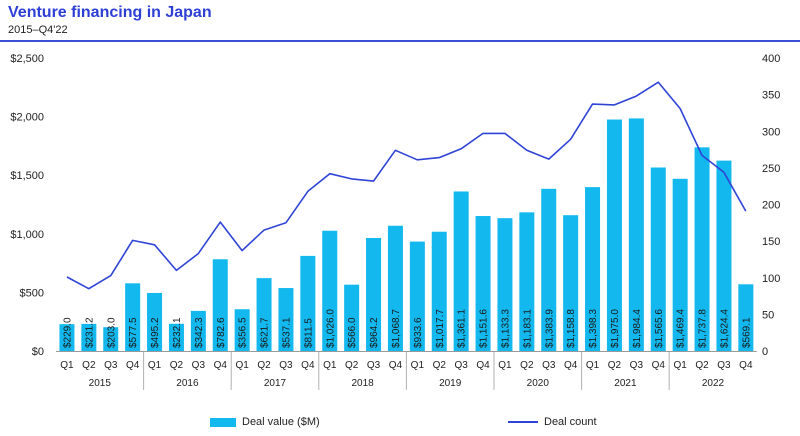 The height and width of the screenshot is (436, 800). Describe the element at coordinates (713, 383) in the screenshot. I see `x-year-label-7: 2022` at that location.